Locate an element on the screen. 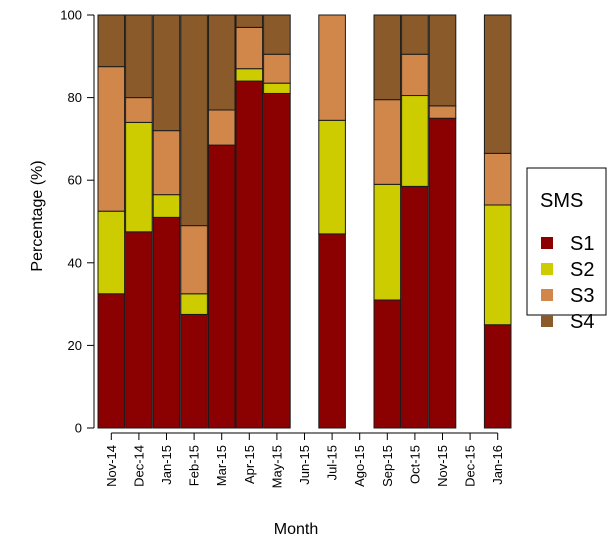 This screenshot has height=544, width=612. y-axis: 0 20 40 60 80 100 is located at coordinates (77, 222).